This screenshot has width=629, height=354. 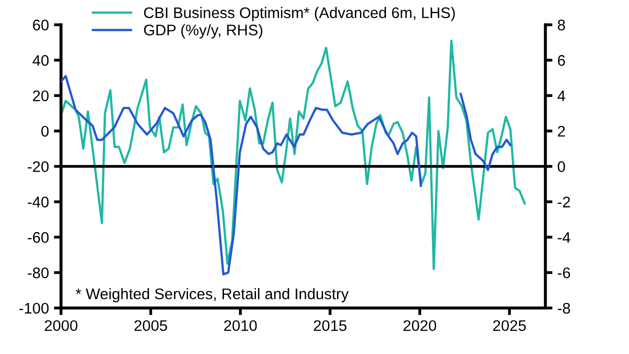 What do you see at coordinates (564, 308) in the screenshot?
I see `y2-tick-label: -8` at bounding box center [564, 308].